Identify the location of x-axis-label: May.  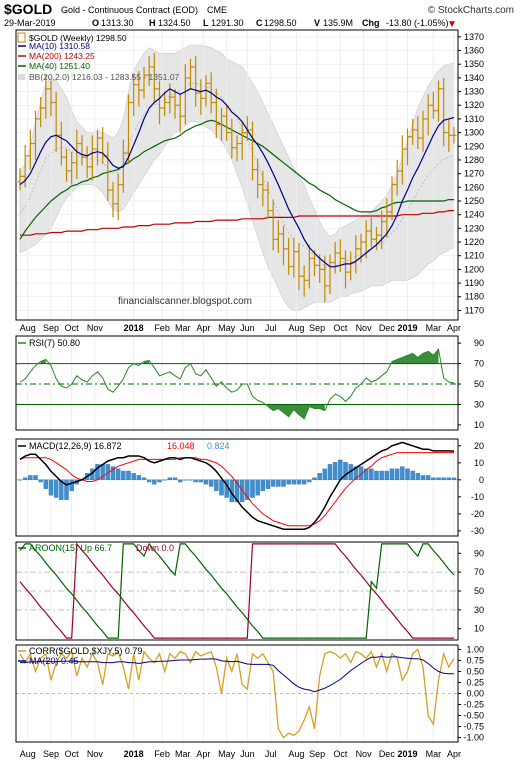
(227, 328).